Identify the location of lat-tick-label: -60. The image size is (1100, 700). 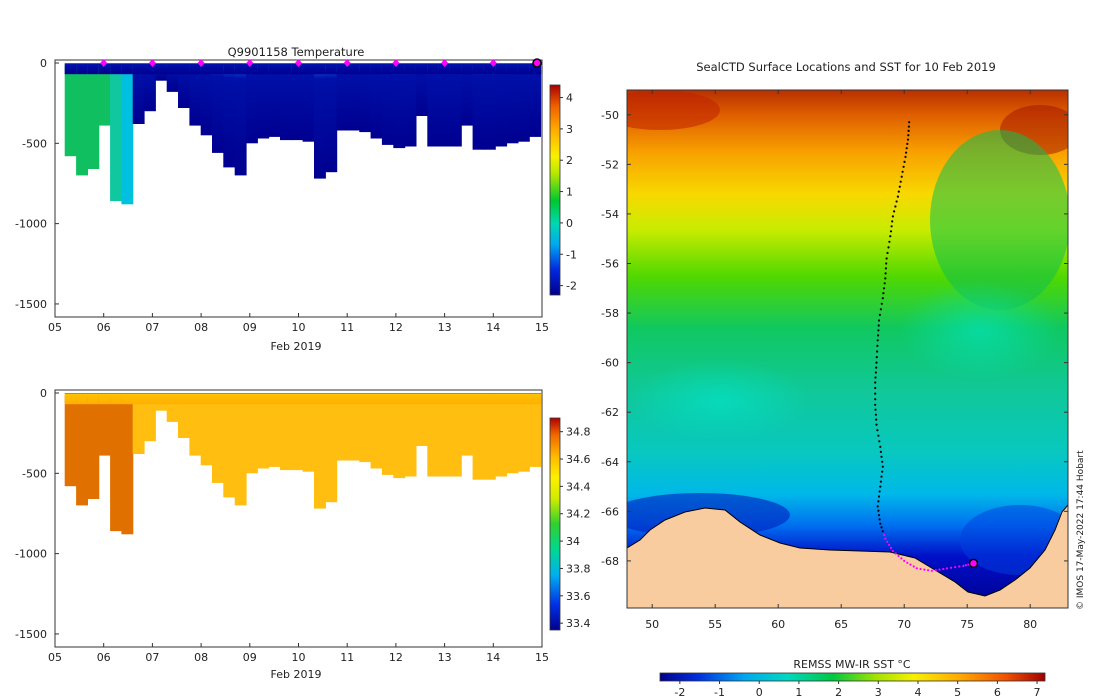
(610, 363).